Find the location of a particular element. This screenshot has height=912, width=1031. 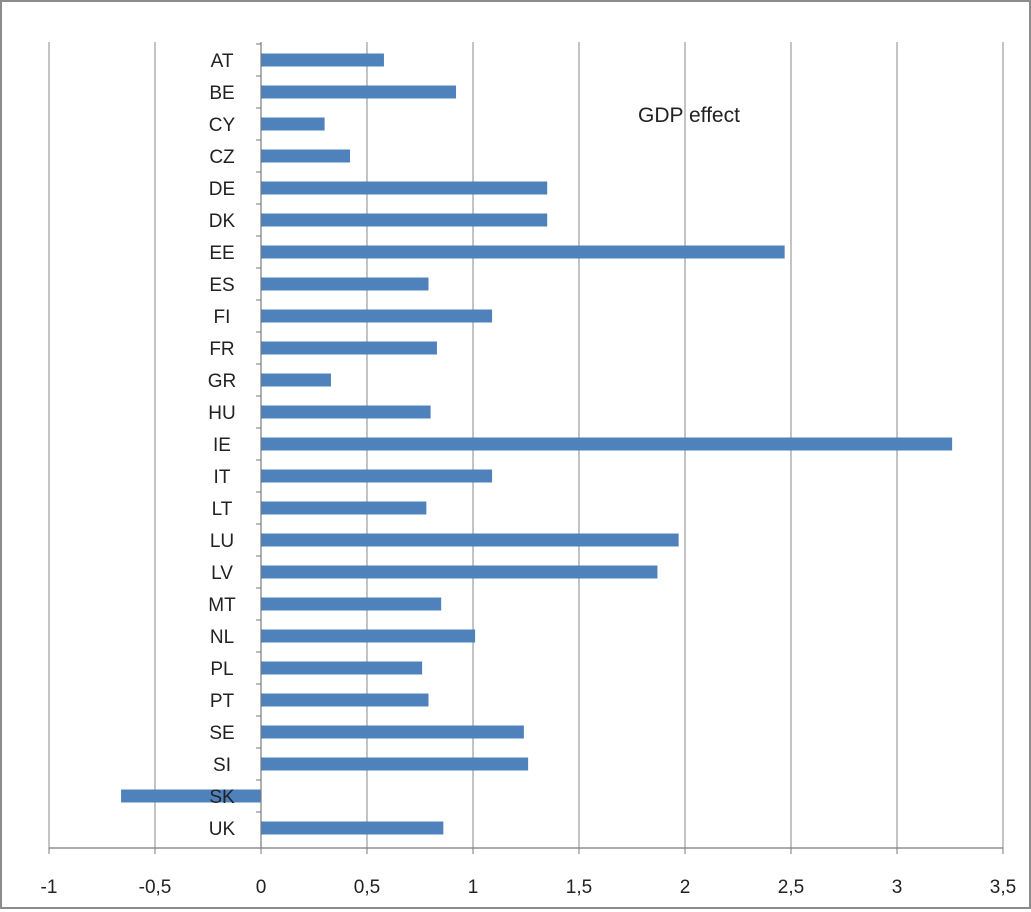

category-label: CY is located at coordinates (222, 125).